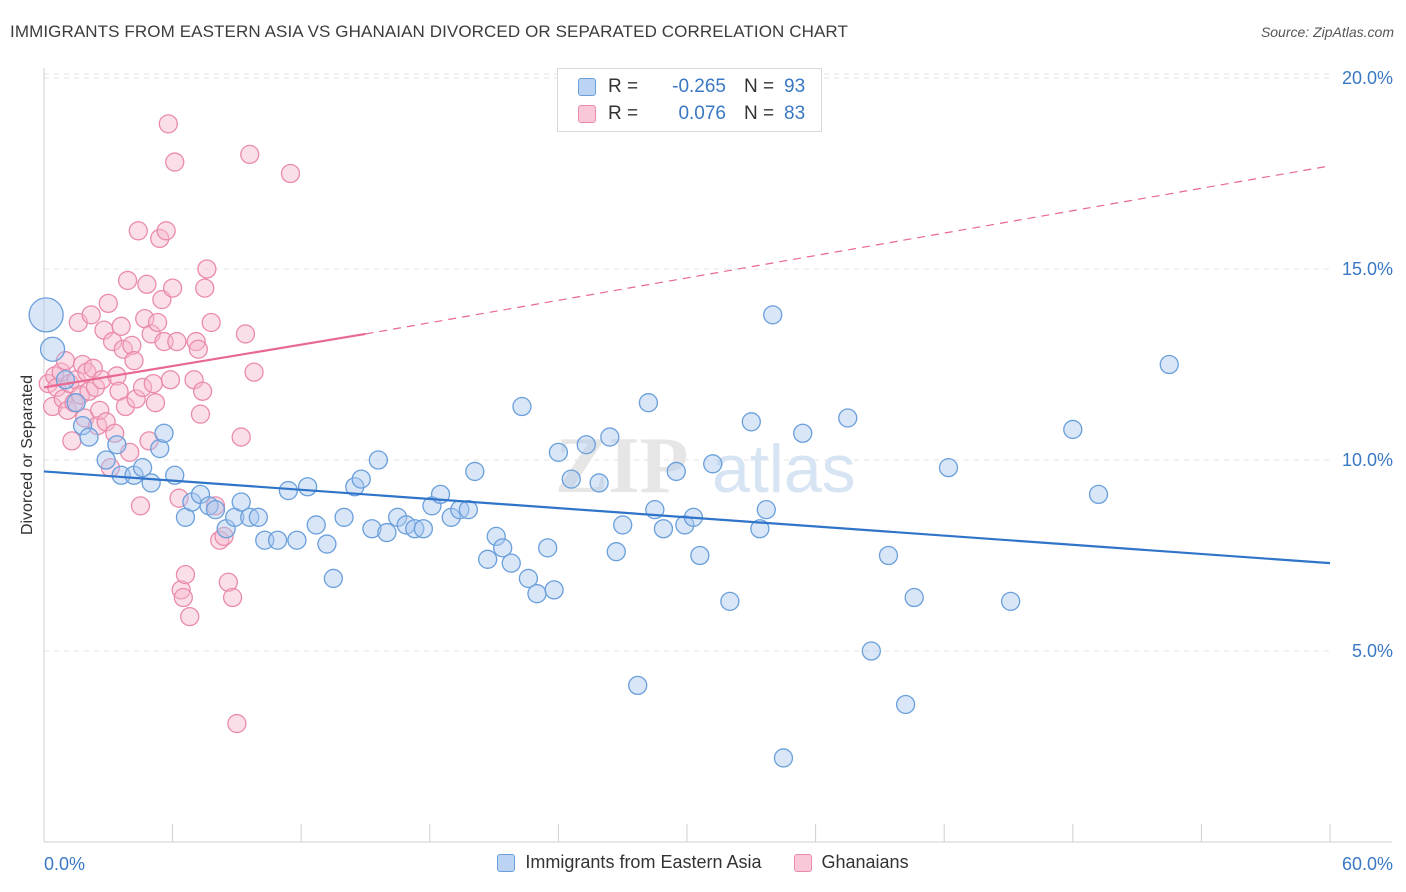  Describe the element at coordinates (689, 100) in the screenshot. I see `stats-legend: R = -0.265 N = 93 R = 0.076 N = 83` at that location.